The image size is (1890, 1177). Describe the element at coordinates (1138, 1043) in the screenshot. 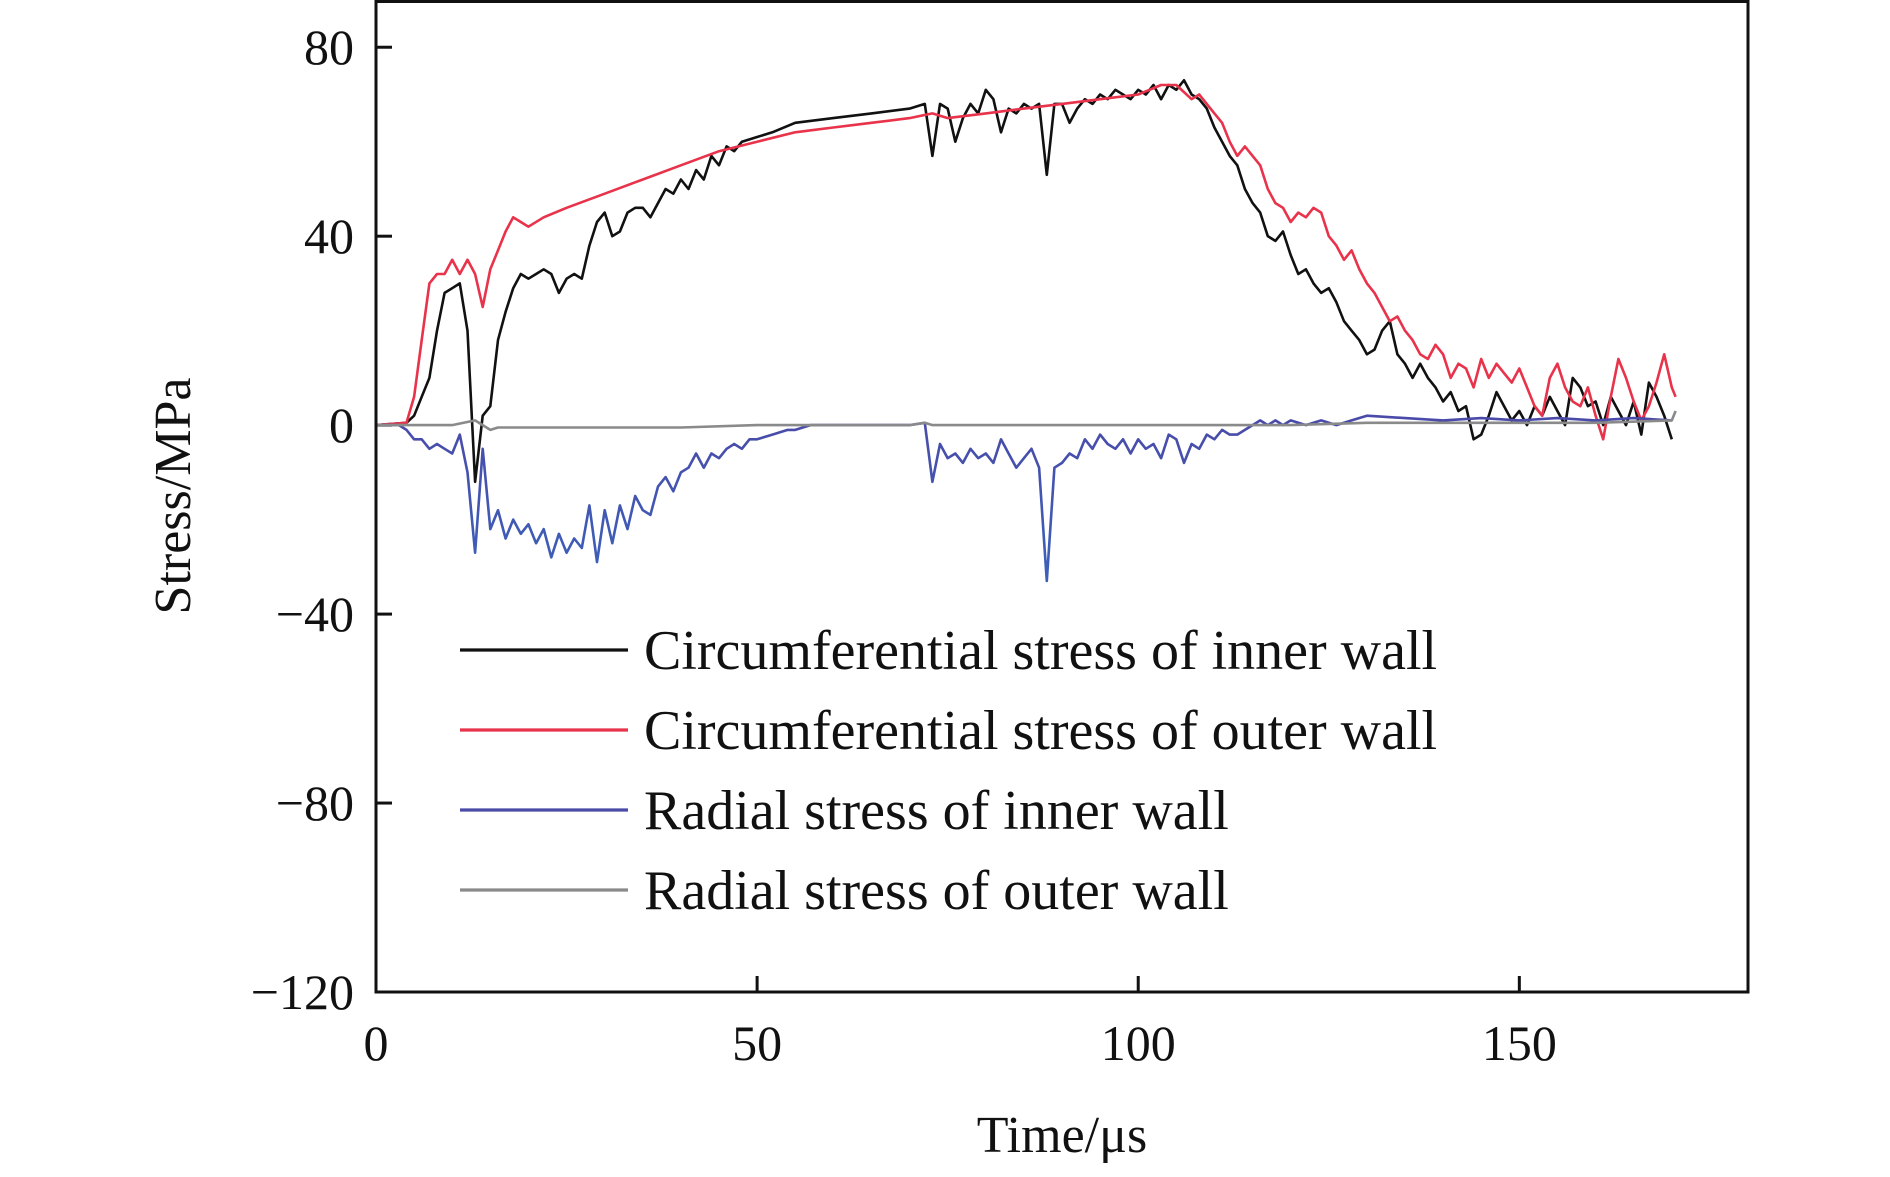

I see `x-tick-label: 100` at that location.